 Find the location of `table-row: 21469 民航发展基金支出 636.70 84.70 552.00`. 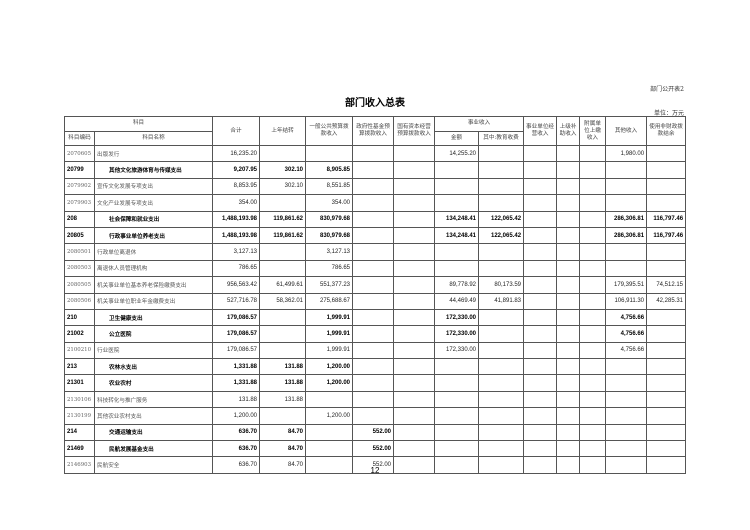

table-row: 21469 民航发展基金支出 636.70 84.70 552.00 is located at coordinates (375, 449).